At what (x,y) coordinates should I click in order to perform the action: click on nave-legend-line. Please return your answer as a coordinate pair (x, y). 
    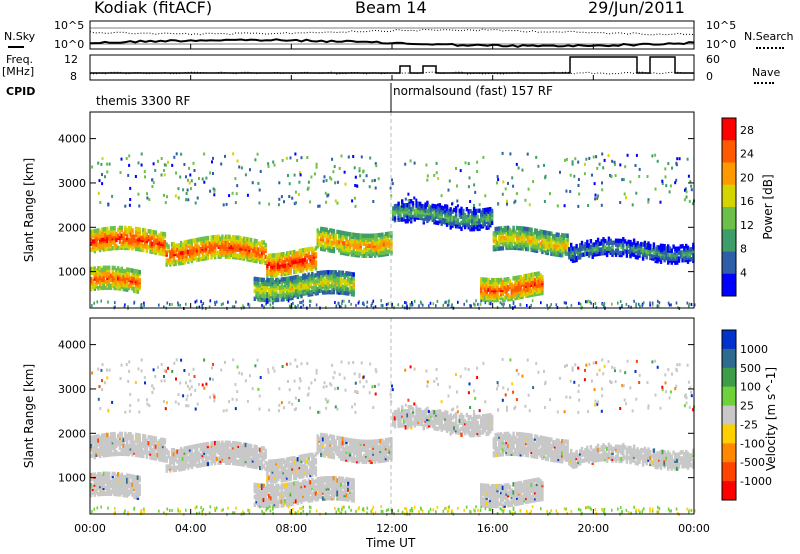
    Looking at the image, I should click on (764, 83).